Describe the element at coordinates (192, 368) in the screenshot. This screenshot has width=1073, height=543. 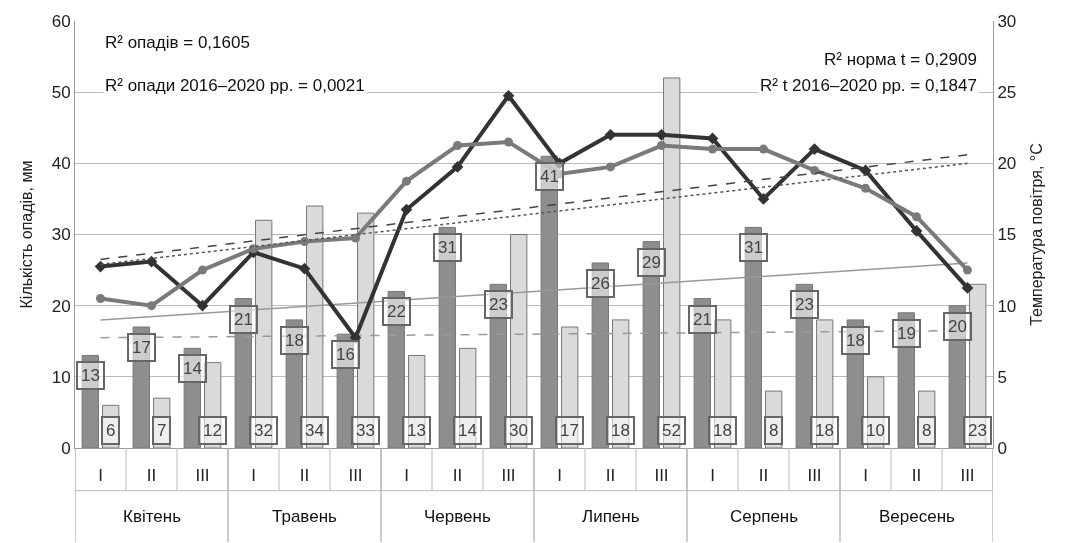
I see `data-label: 14` at that location.